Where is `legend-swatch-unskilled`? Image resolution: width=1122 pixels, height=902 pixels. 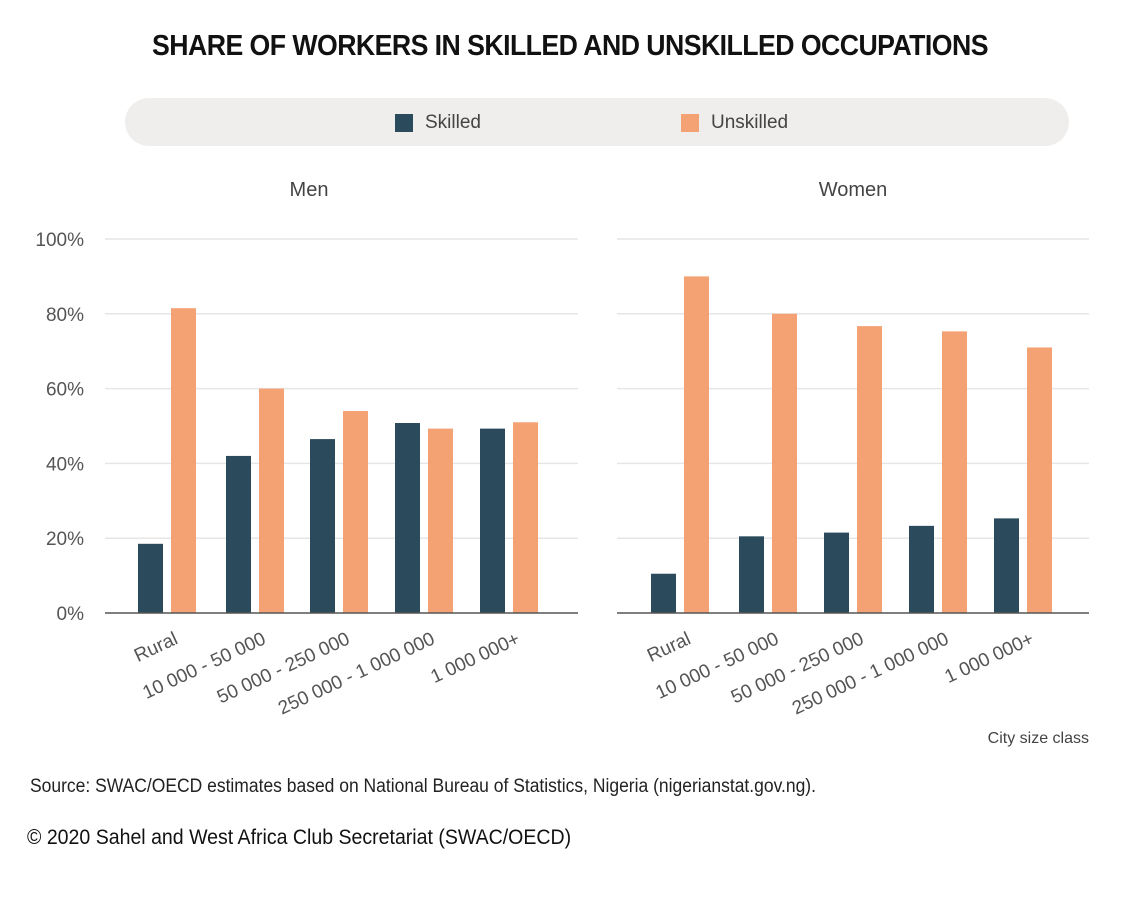 legend-swatch-unskilled is located at coordinates (690, 123).